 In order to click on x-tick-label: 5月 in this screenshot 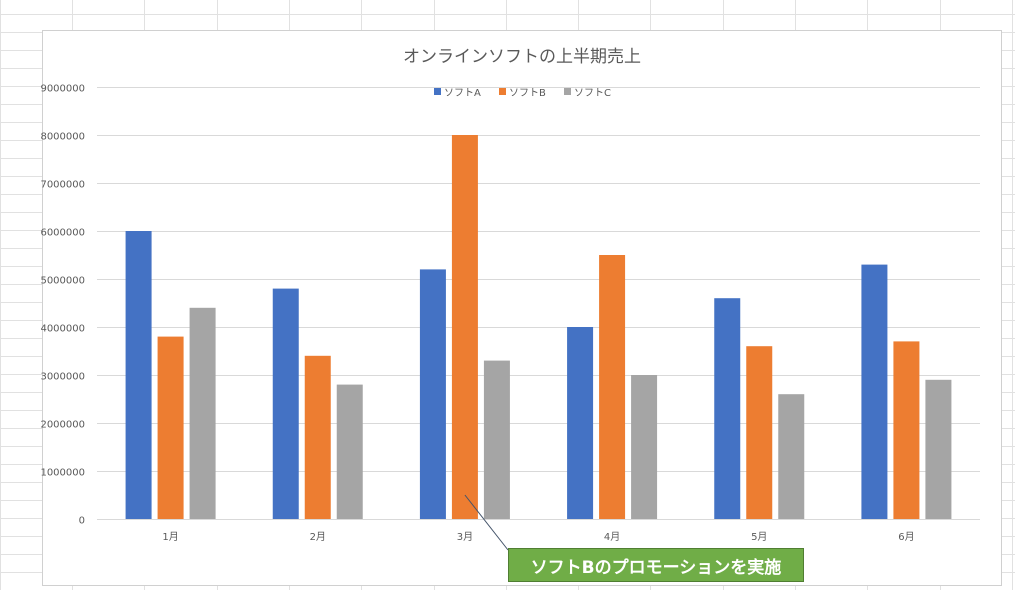, I will do `click(759, 537)`.